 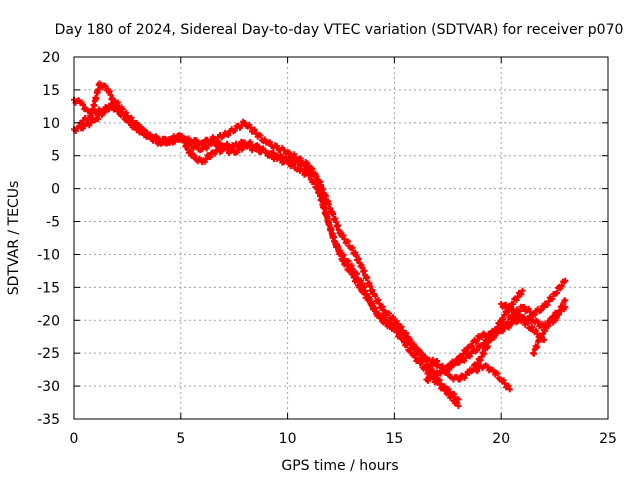 I want to click on series-track-i, so click(x=522, y=322).